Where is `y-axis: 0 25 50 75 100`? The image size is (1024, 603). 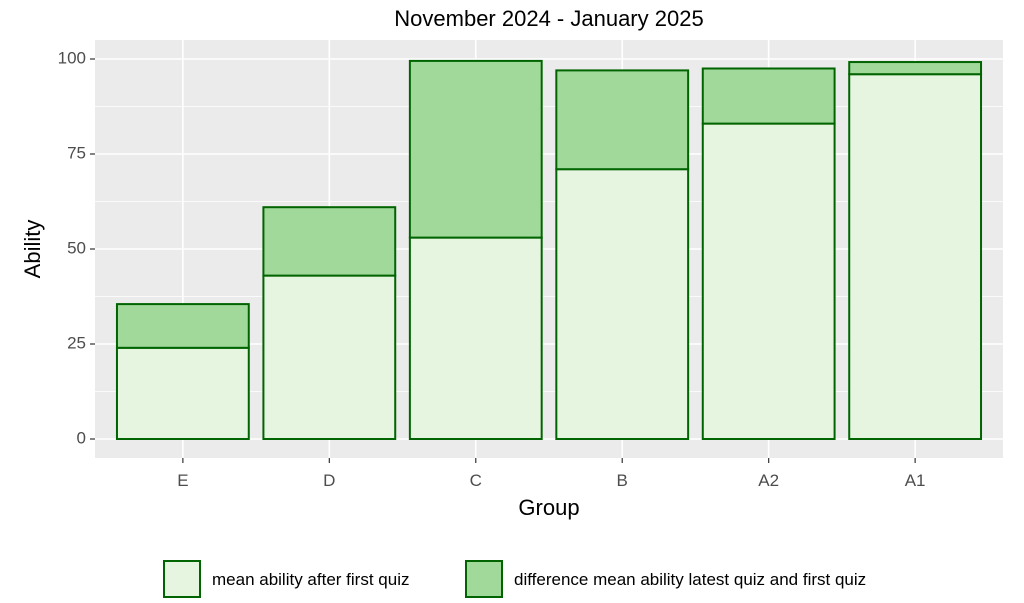
y-axis: 0 25 50 75 100 is located at coordinates (76, 247).